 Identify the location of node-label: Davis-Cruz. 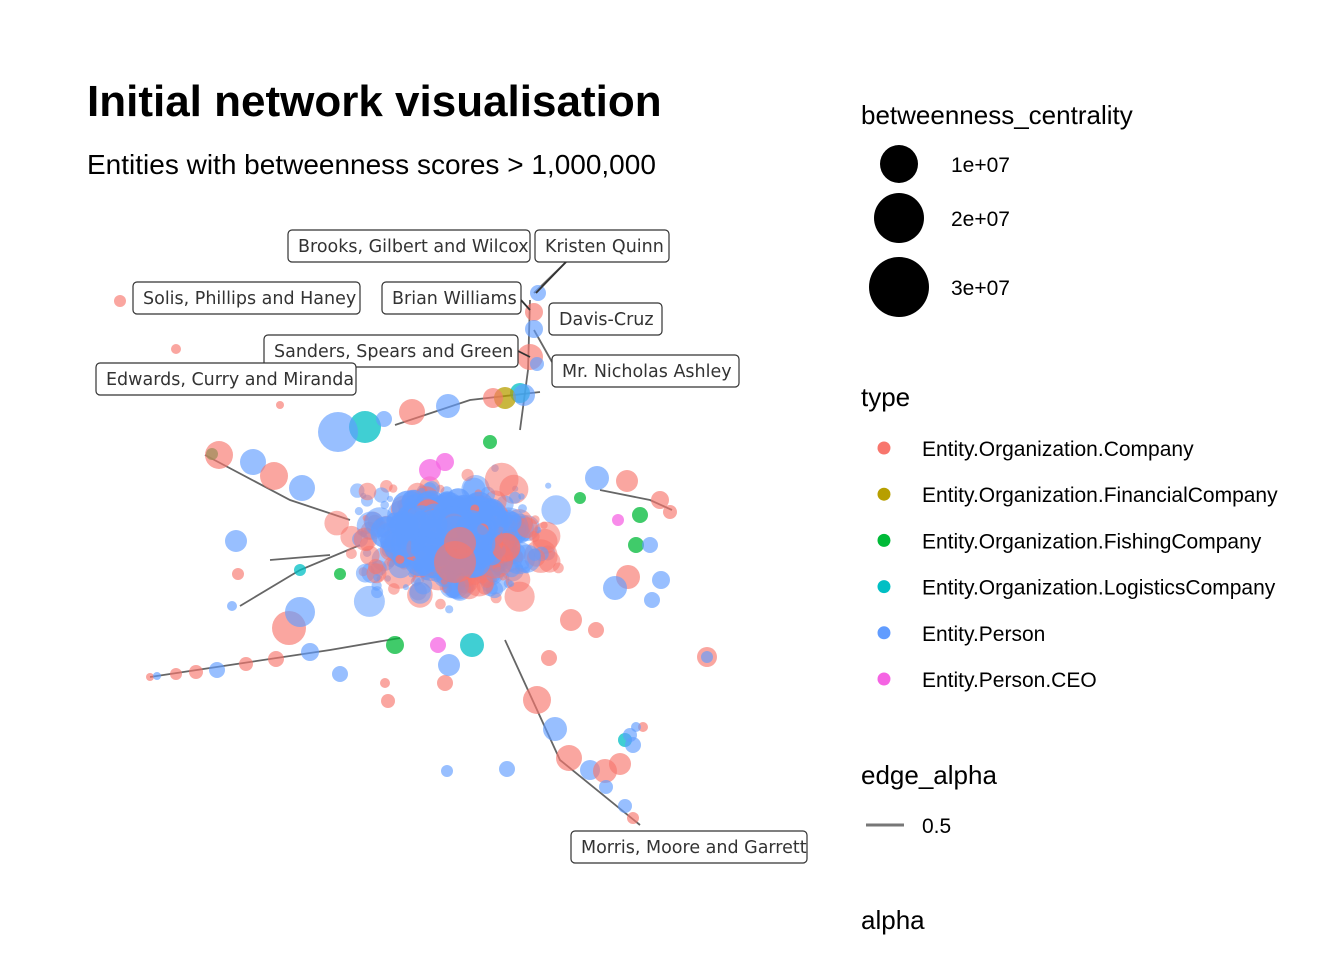
(606, 320).